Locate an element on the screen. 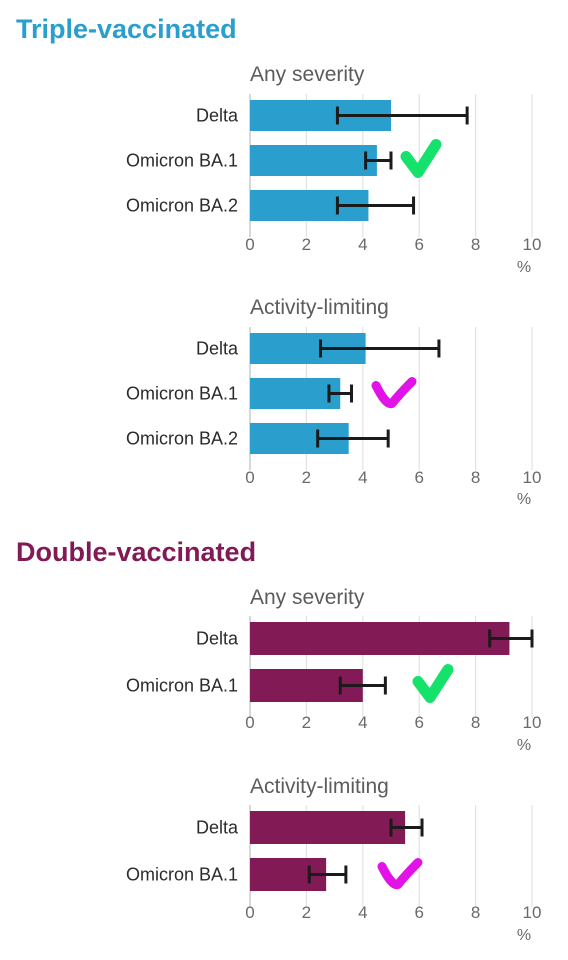  chart-title-triple-any: Any severity is located at coordinates (307, 74).